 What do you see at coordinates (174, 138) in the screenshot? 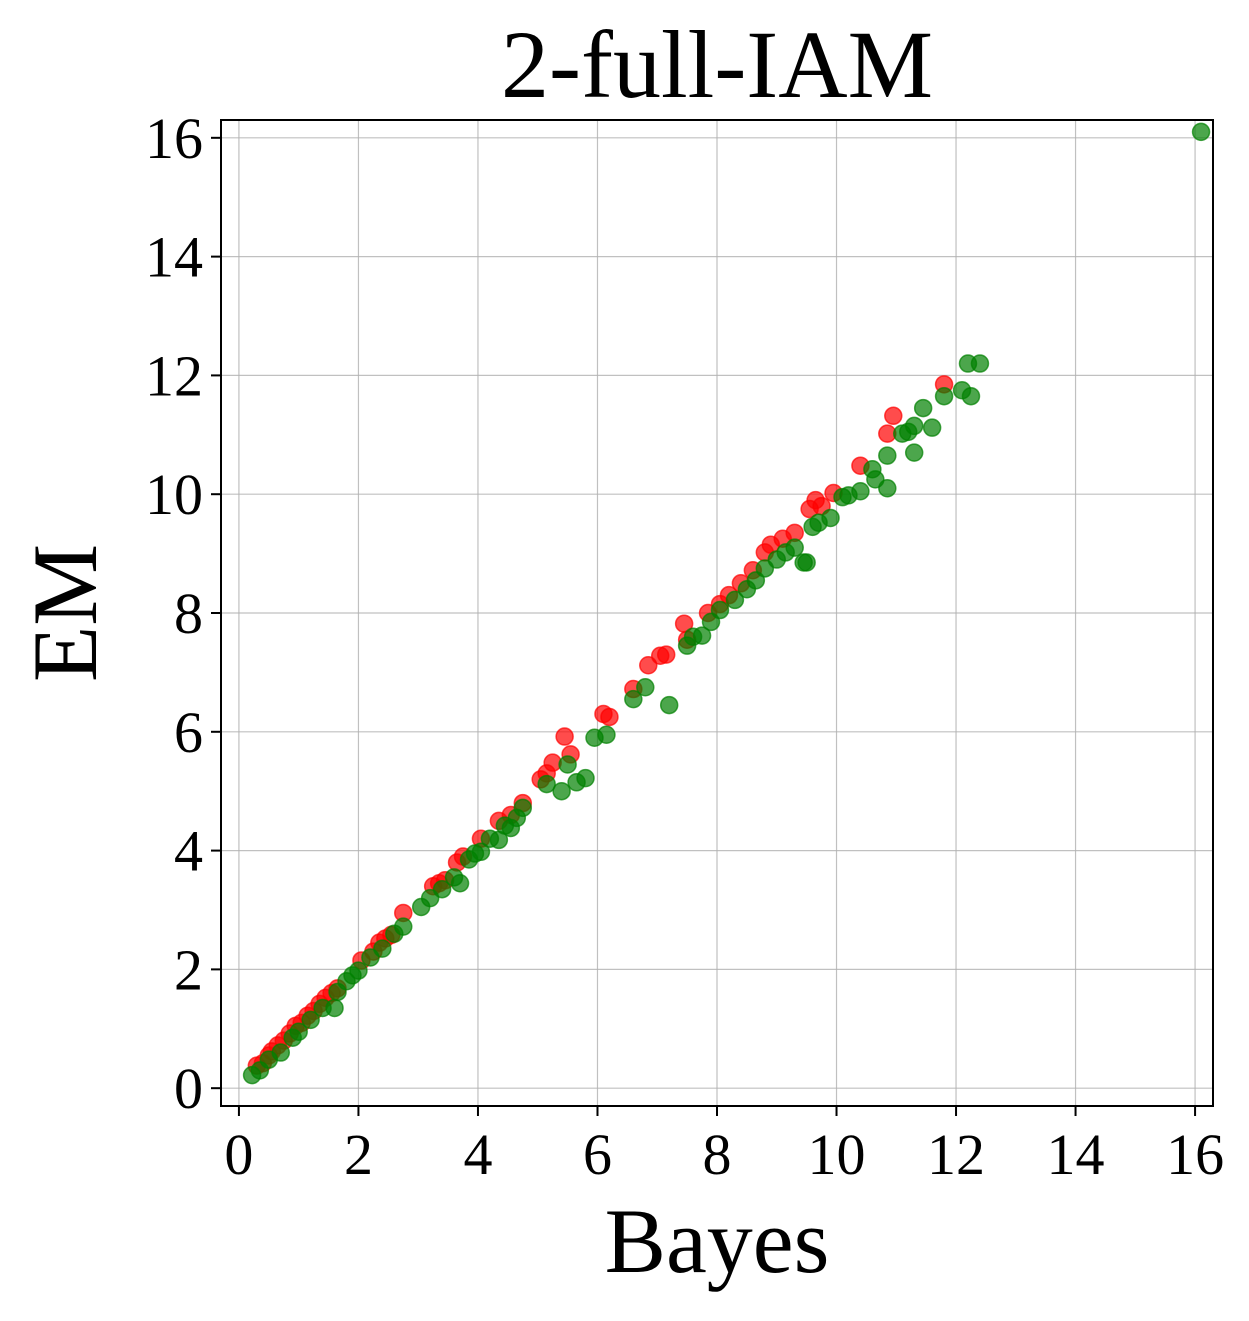
I see `y-tick-label: 16` at bounding box center [174, 138].